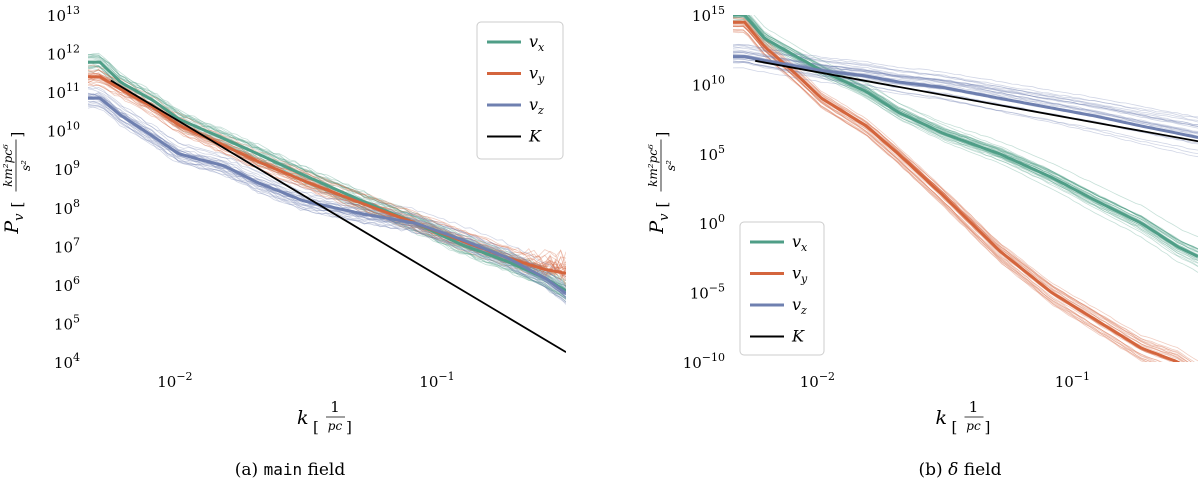 The image size is (1200, 490). Describe the element at coordinates (249, 470) in the screenshot. I see `caption-prefix: (a)` at that location.